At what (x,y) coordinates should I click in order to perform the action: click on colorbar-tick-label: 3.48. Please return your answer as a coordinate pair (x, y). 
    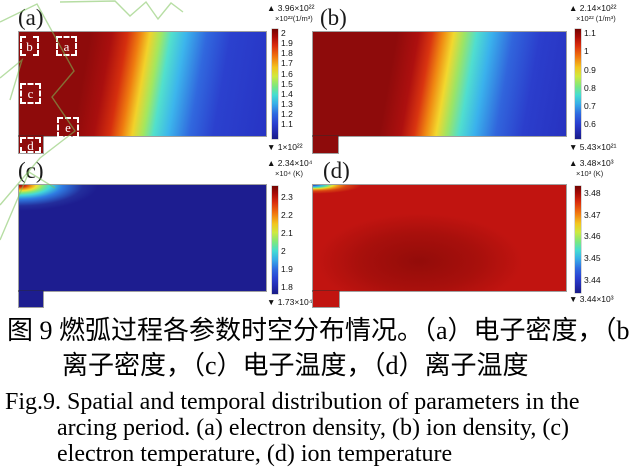
    Looking at the image, I should click on (592, 193).